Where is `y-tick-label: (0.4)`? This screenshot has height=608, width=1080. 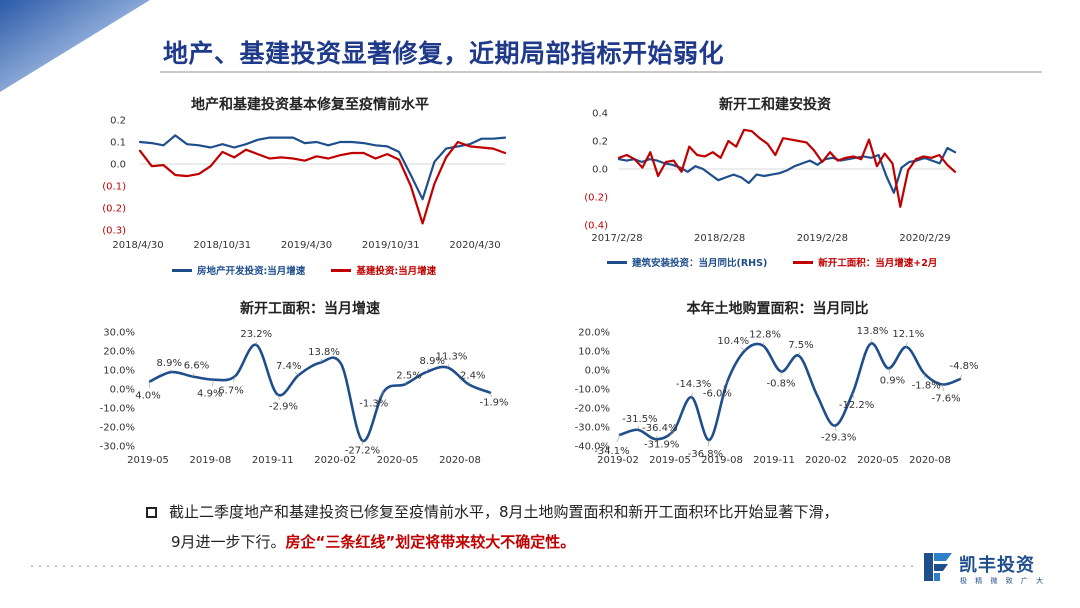
y-tick-label: (0.4) is located at coordinates (596, 226).